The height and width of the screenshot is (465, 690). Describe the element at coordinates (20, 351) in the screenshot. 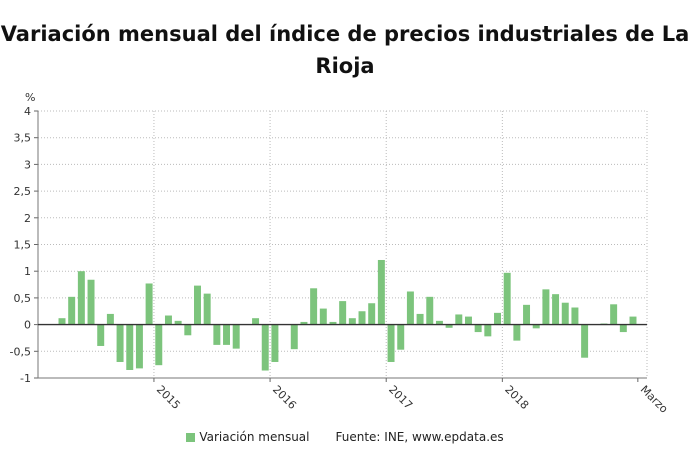

I see `y-tick-label: -0,5` at that location.